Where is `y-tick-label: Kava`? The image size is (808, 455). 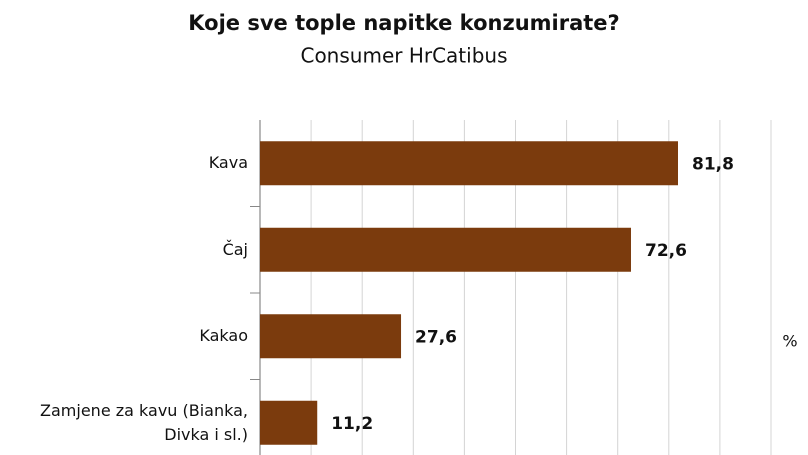
y-tick-label: Kava is located at coordinates (228, 163).